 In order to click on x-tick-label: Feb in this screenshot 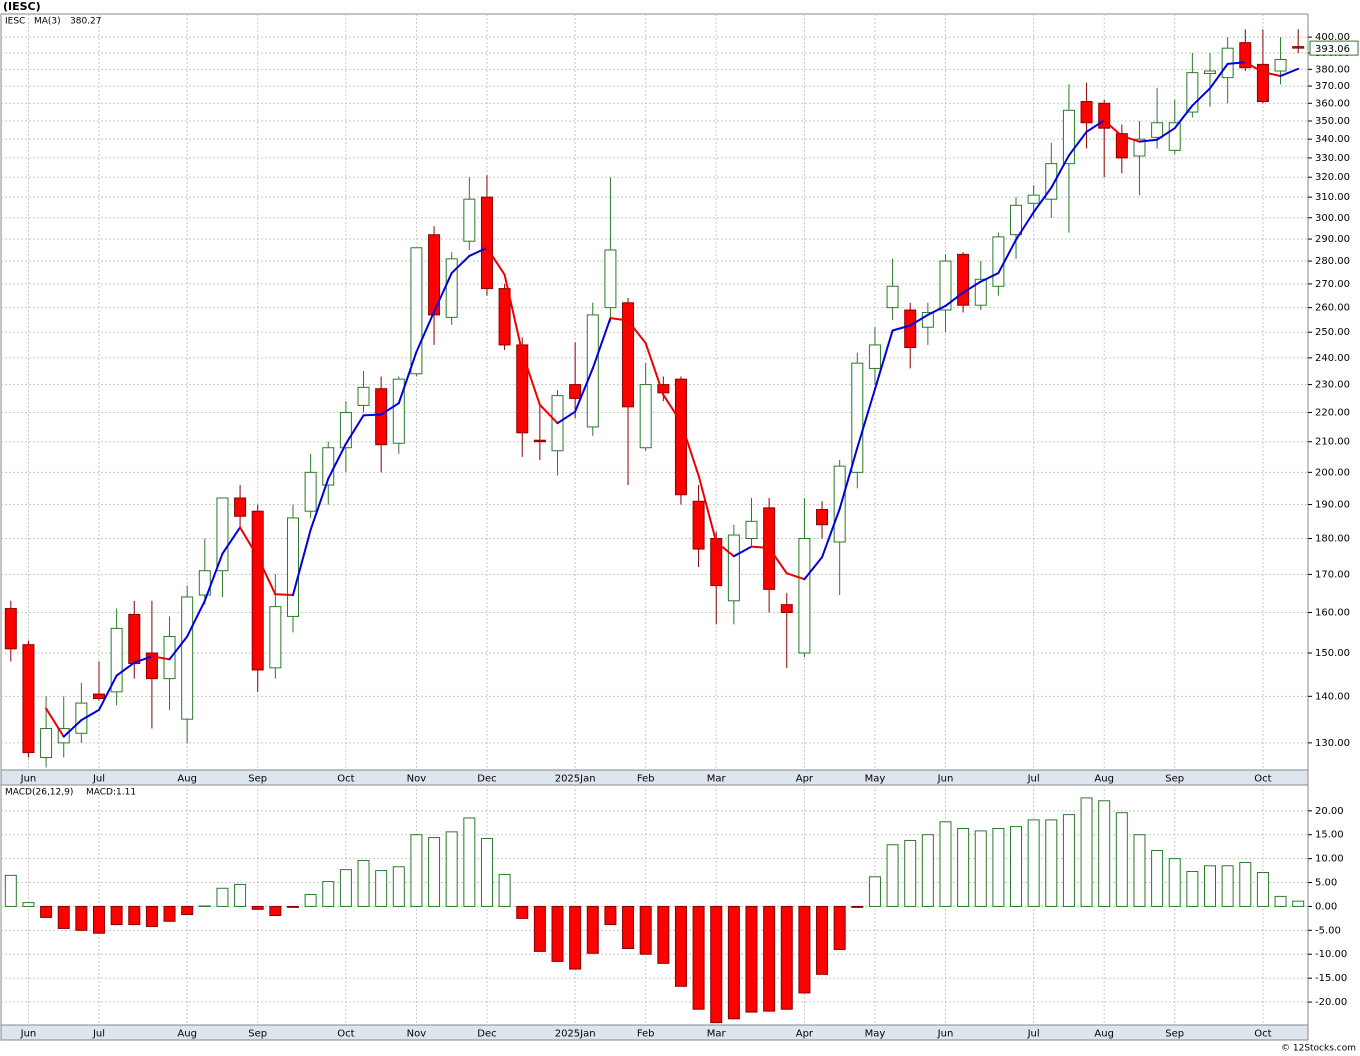, I will do `click(646, 779)`.